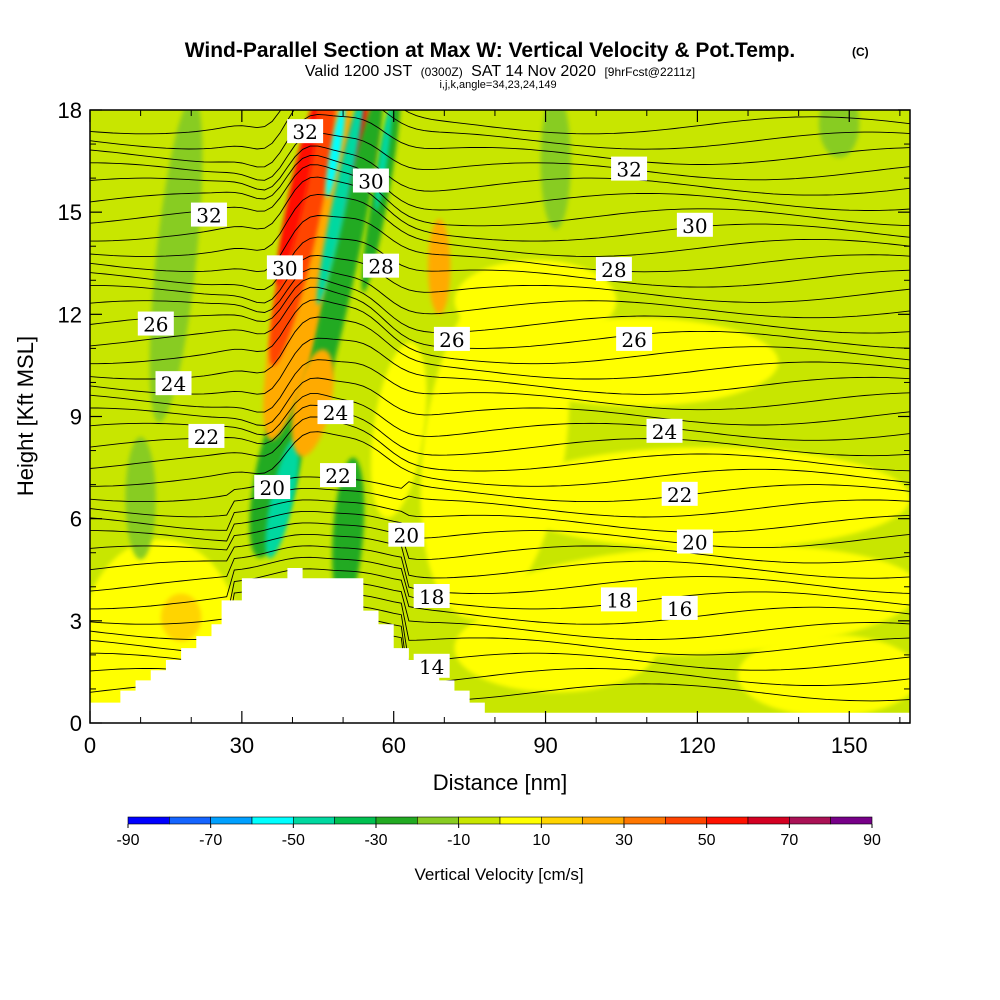  Describe the element at coordinates (293, 840) in the screenshot. I see `colorbar-tick-label: -50` at that location.